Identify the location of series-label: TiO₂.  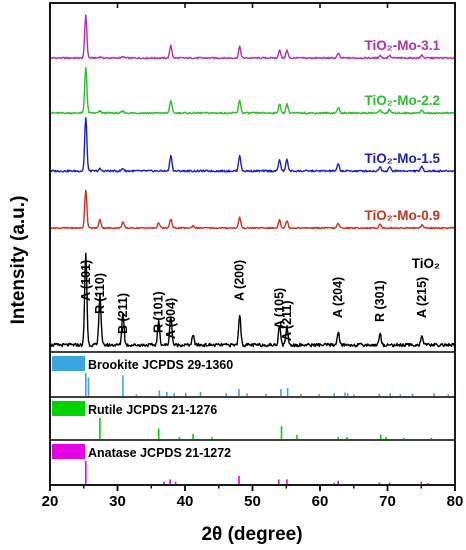
(426, 263).